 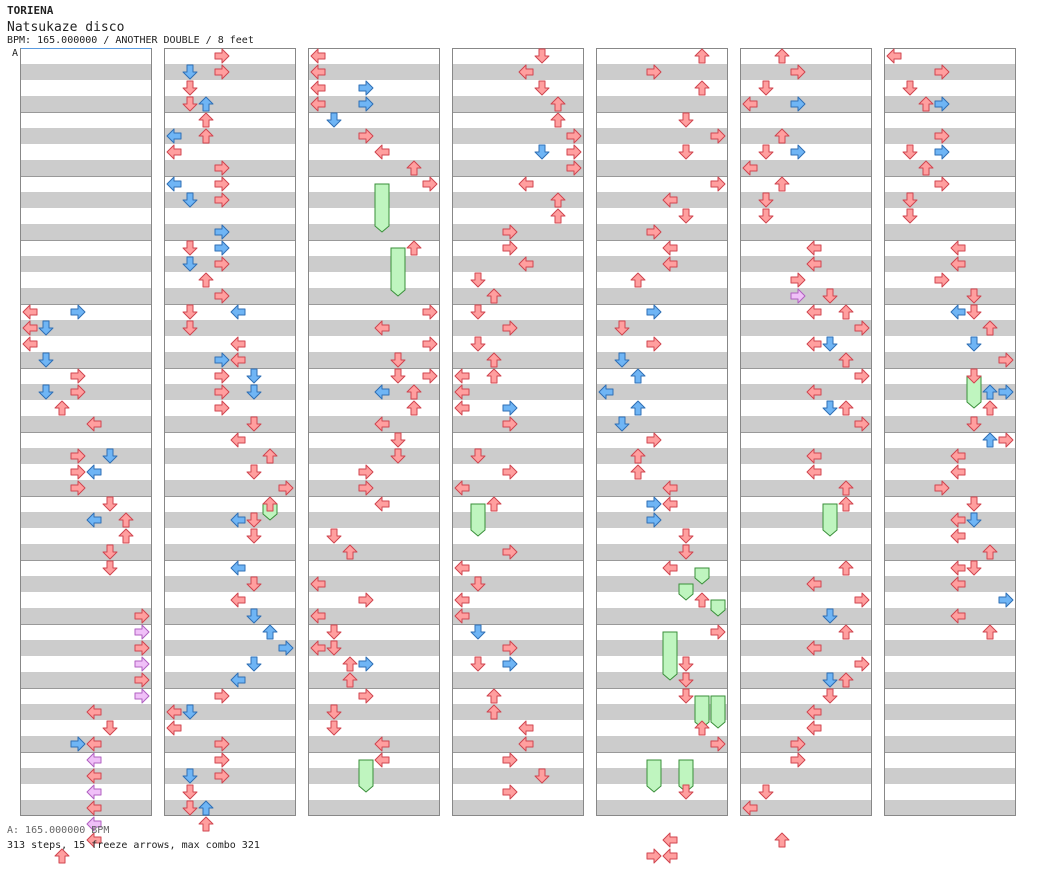 What do you see at coordinates (230, 432) in the screenshot?
I see `column-border` at bounding box center [230, 432].